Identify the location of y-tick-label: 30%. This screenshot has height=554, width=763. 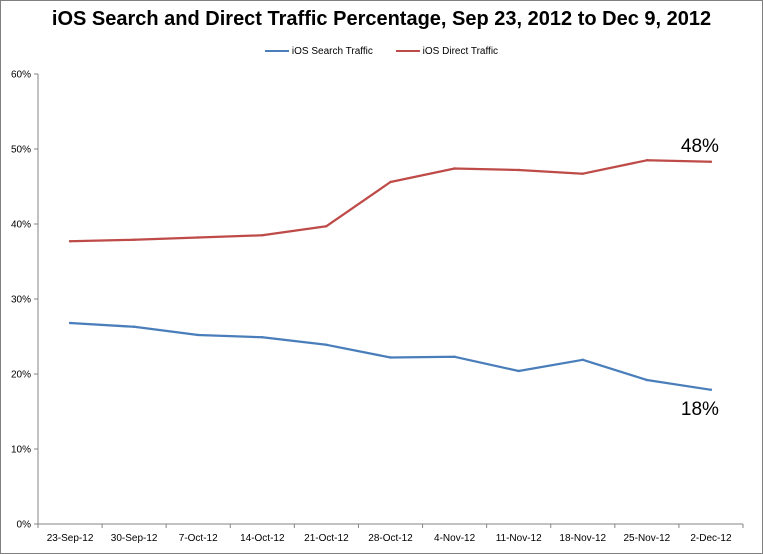
(21, 300).